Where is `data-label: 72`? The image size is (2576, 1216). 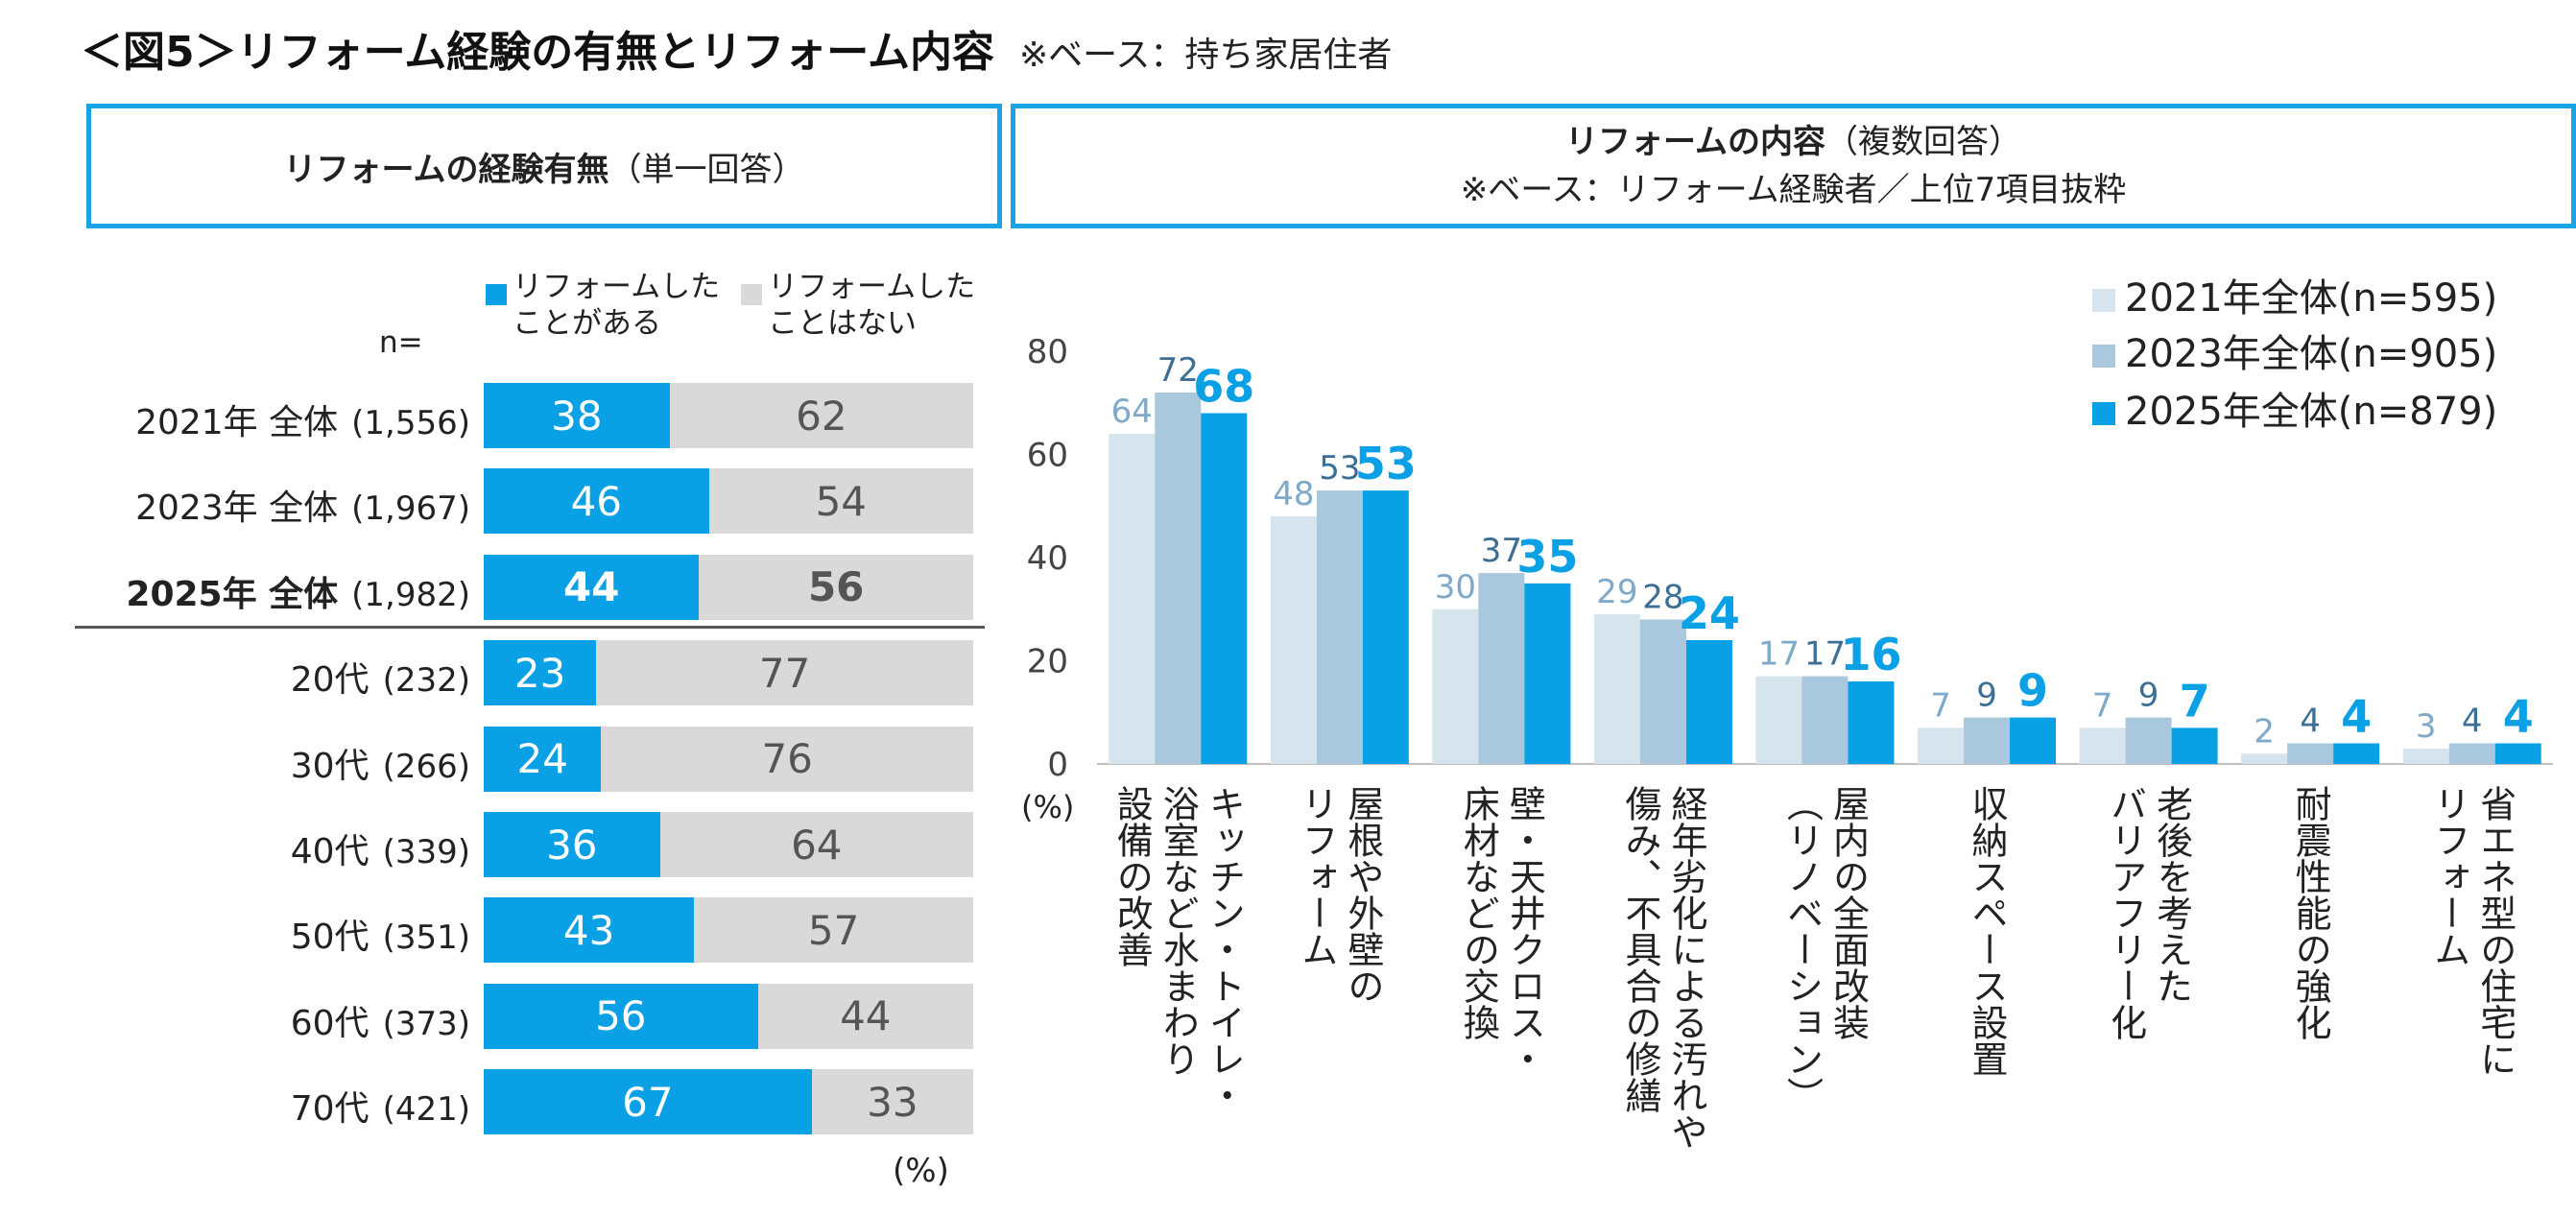 data-label: 72 is located at coordinates (1178, 371).